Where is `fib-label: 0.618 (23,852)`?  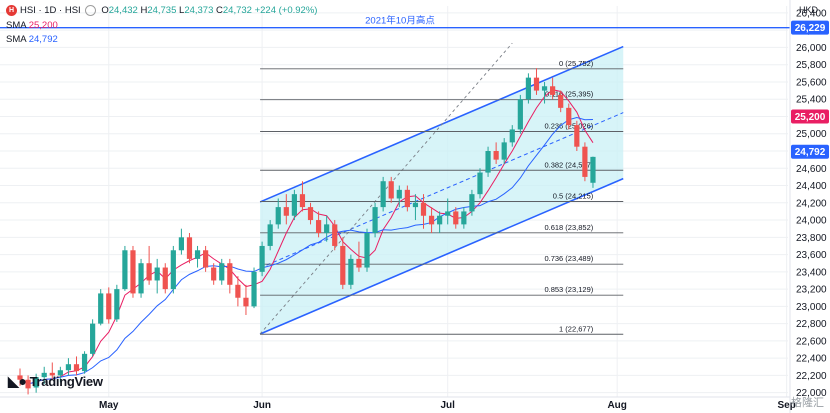
fib-label: 0.618 (23,852) is located at coordinates (568, 227).